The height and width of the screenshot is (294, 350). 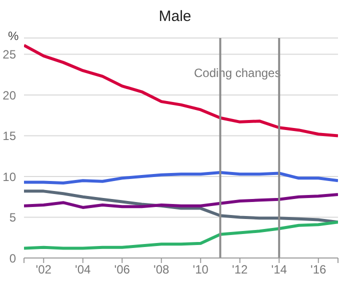 What do you see at coordinates (318, 269) in the screenshot?
I see `x-tick-label: '16` at bounding box center [318, 269].